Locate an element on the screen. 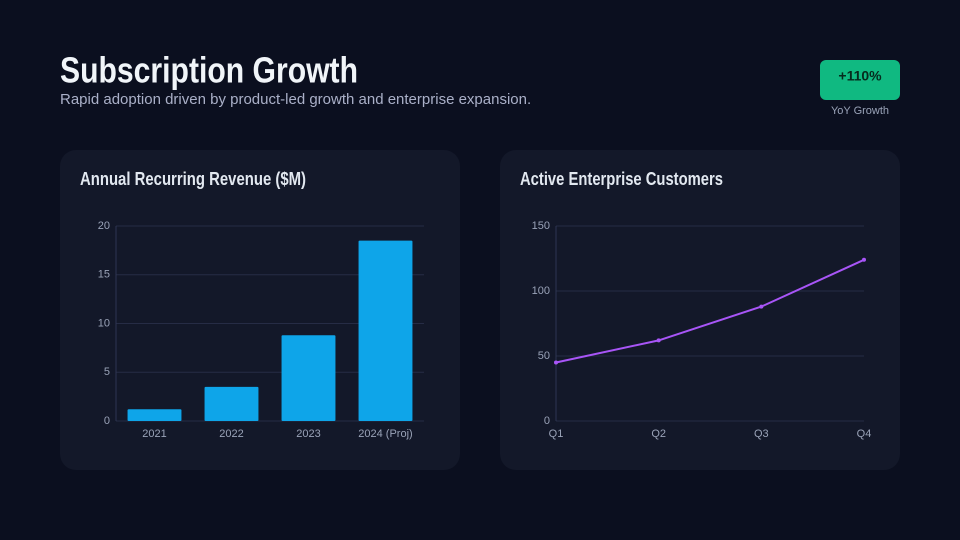 This screenshot has height=540, width=960. chart-title: Active Enterprise Customers is located at coordinates (621, 179).